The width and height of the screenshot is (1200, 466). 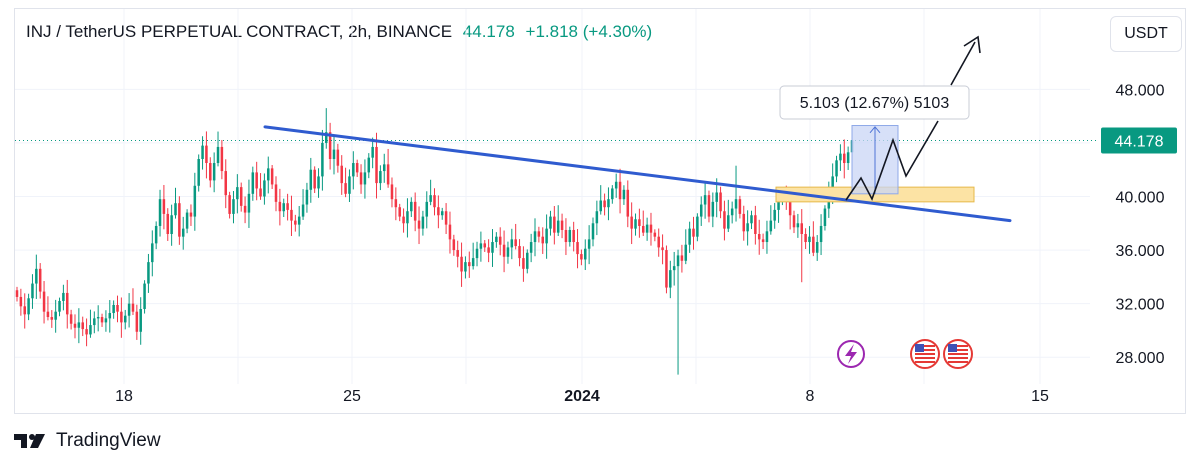 What do you see at coordinates (31, 441) in the screenshot?
I see `tradingview-logo-icon` at bounding box center [31, 441].